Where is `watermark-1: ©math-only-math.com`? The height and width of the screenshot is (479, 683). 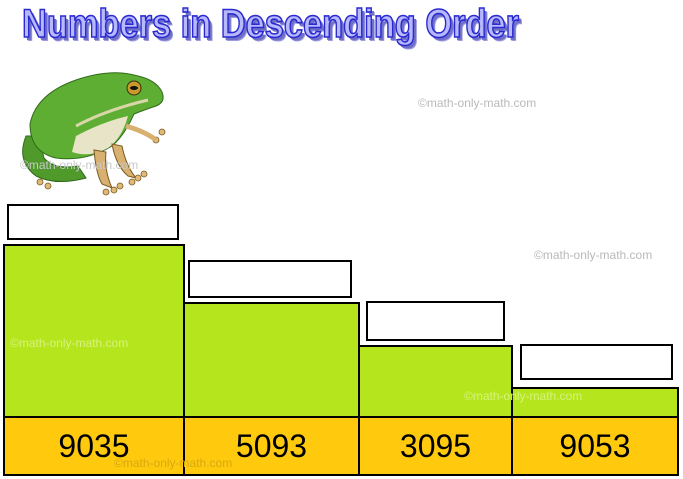 watermark-1: ©math-only-math.com is located at coordinates (477, 103).